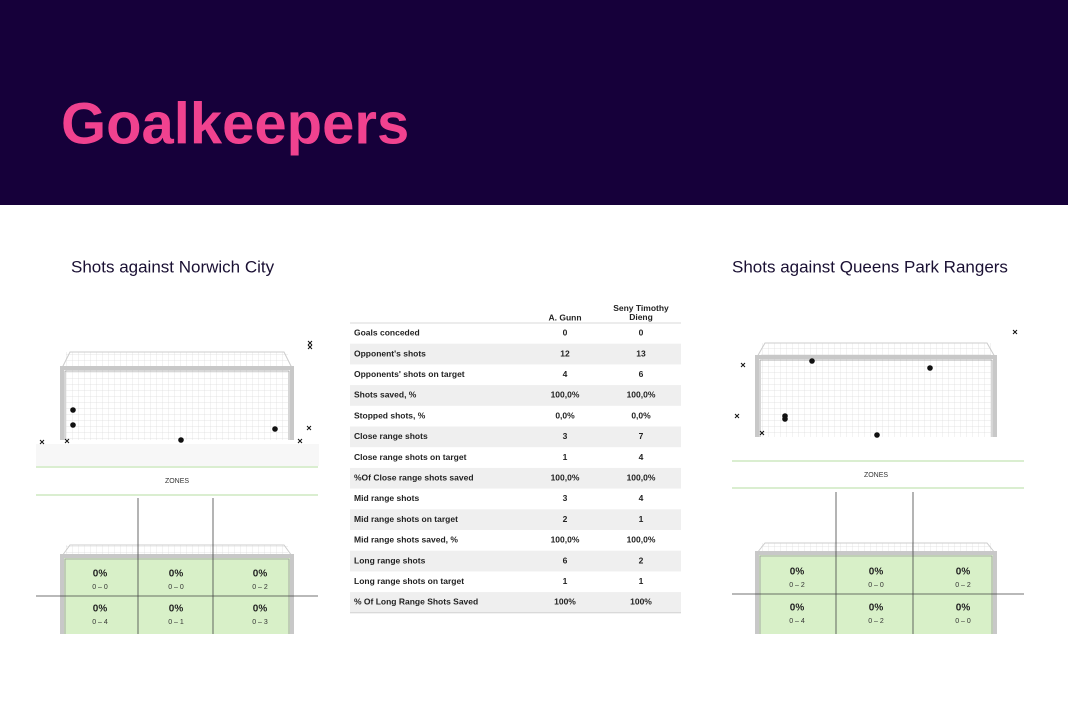  What do you see at coordinates (414, 478) in the screenshot?
I see `row-label: %Of Close range shots saved` at bounding box center [414, 478].